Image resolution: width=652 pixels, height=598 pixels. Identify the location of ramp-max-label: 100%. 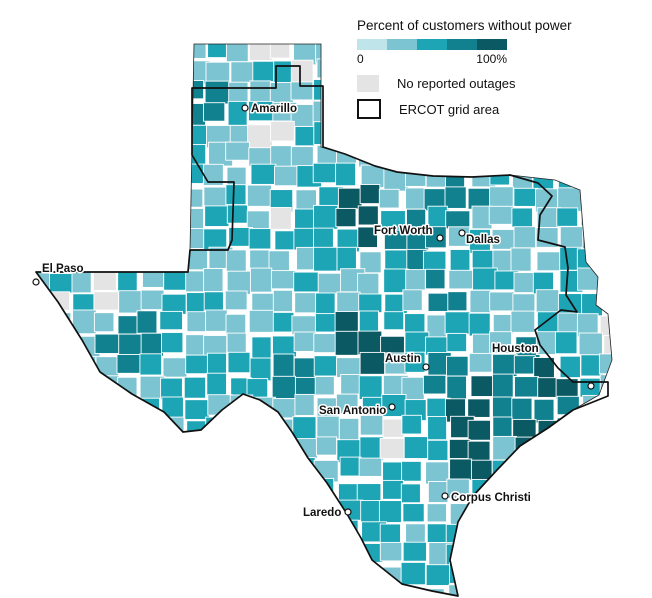
(491, 59).